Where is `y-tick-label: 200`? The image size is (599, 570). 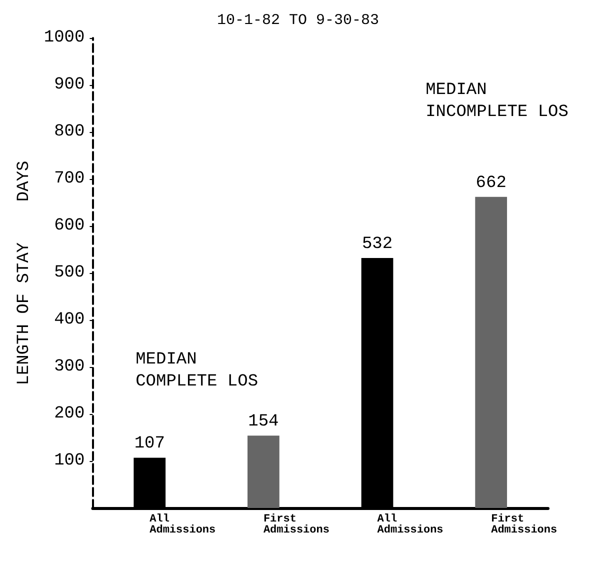
y-tick-label: 200 is located at coordinates (69, 414).